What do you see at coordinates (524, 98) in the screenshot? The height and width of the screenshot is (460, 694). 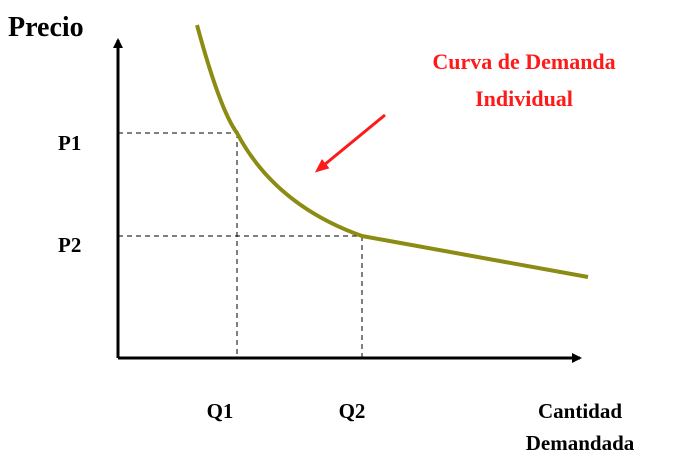 I see `annotation-text: Individual` at bounding box center [524, 98].